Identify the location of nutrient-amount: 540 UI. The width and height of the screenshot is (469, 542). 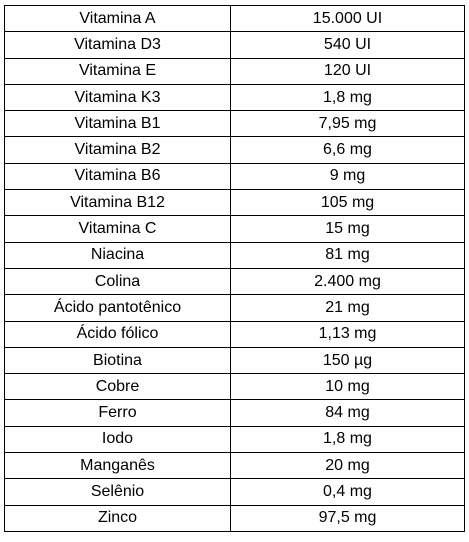
(347, 45).